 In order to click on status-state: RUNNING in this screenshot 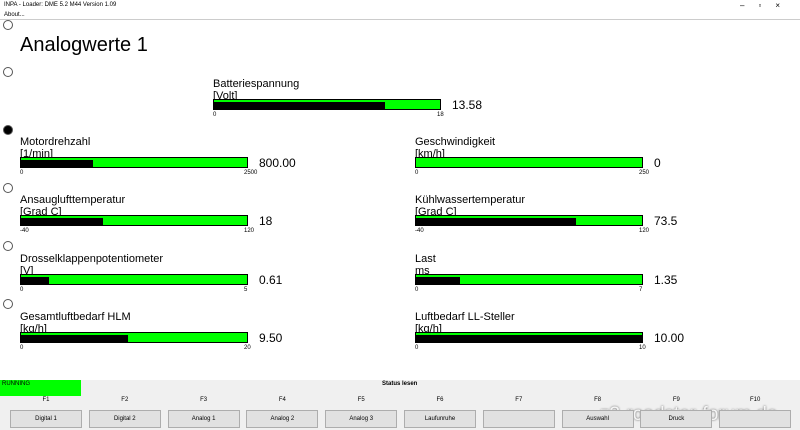, I will do `click(40, 388)`.